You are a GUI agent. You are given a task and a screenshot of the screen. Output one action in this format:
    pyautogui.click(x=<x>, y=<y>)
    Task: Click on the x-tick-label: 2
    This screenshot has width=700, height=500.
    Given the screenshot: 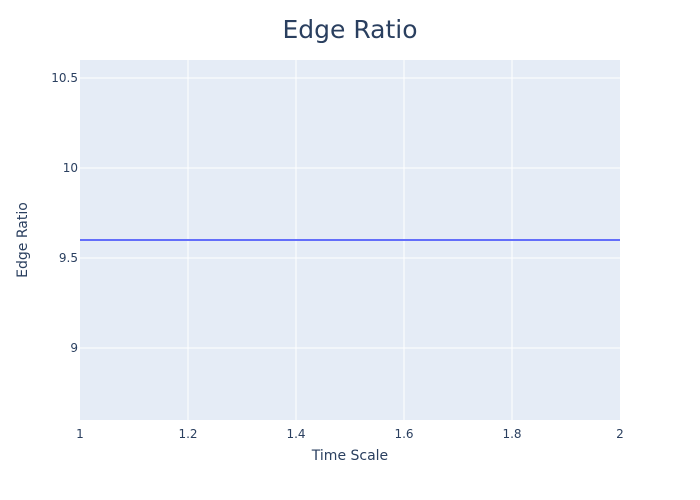 What is the action you would take?
    pyautogui.click(x=620, y=434)
    